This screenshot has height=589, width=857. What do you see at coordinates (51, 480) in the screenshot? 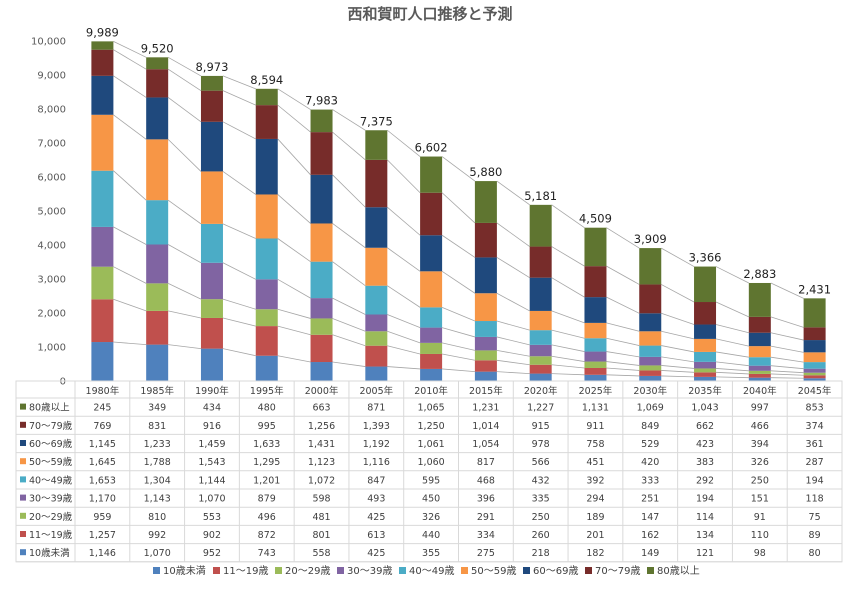
I see `row-label: 40～49歳` at bounding box center [51, 480].